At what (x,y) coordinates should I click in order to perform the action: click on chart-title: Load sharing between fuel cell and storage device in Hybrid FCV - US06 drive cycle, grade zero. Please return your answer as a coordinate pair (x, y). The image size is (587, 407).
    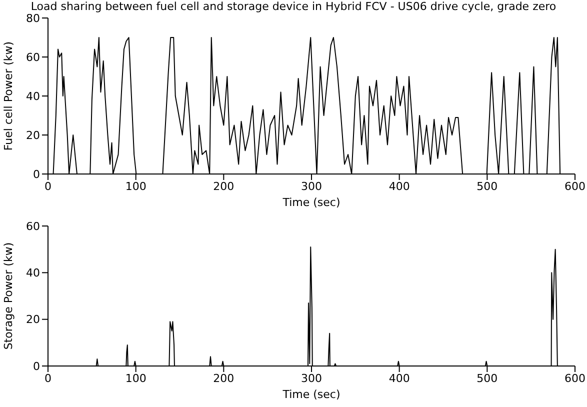
    Looking at the image, I should click on (294, 7).